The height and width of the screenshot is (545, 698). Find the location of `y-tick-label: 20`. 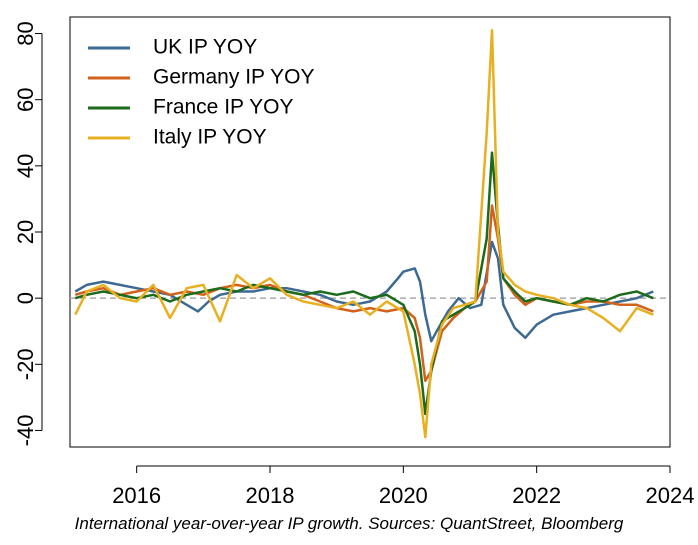

y-tick-label: 20 is located at coordinates (25, 232).